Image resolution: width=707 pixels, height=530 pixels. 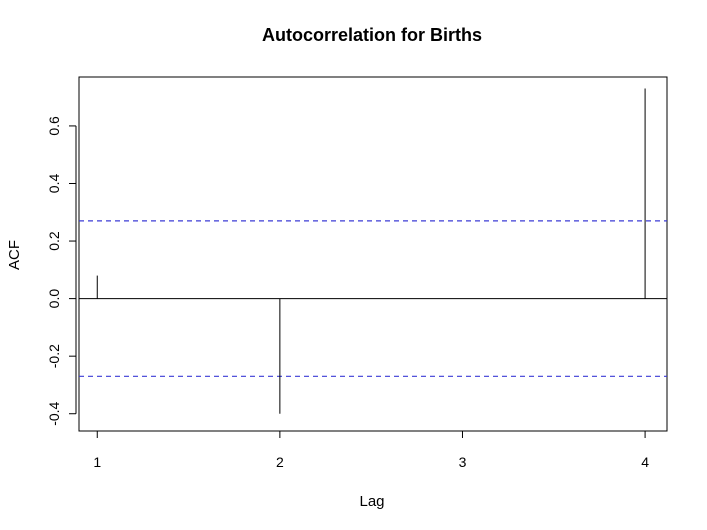 What do you see at coordinates (54, 241) in the screenshot?
I see `y-tick-label: 0.2` at bounding box center [54, 241].